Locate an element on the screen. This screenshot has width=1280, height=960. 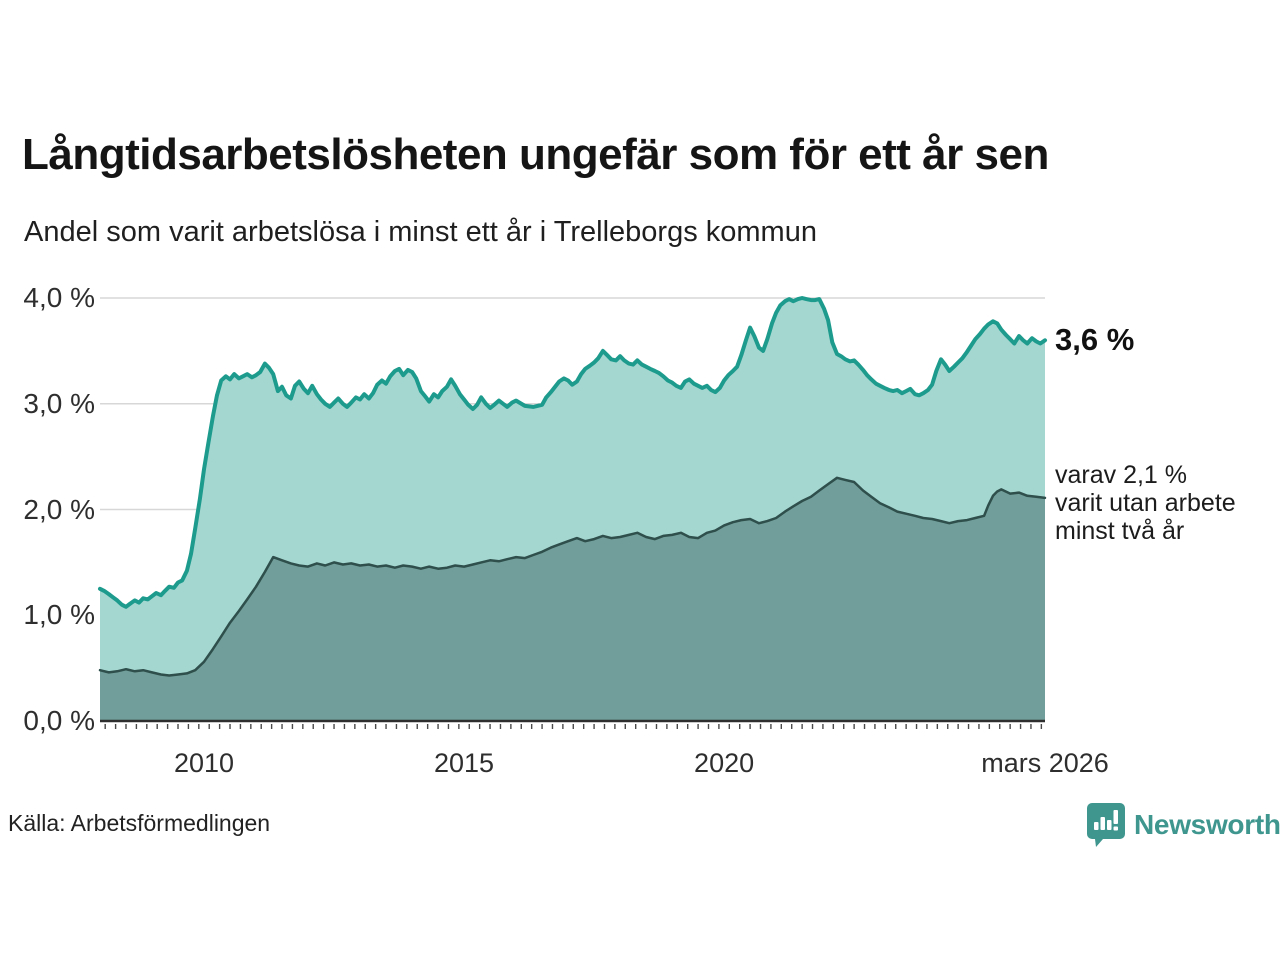
series2-annotation-line3: minst två år is located at coordinates (1120, 531).